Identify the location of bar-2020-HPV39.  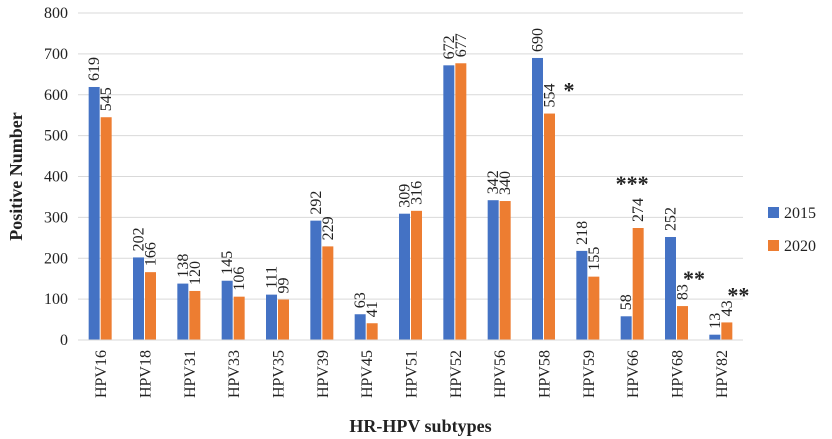
(328, 293).